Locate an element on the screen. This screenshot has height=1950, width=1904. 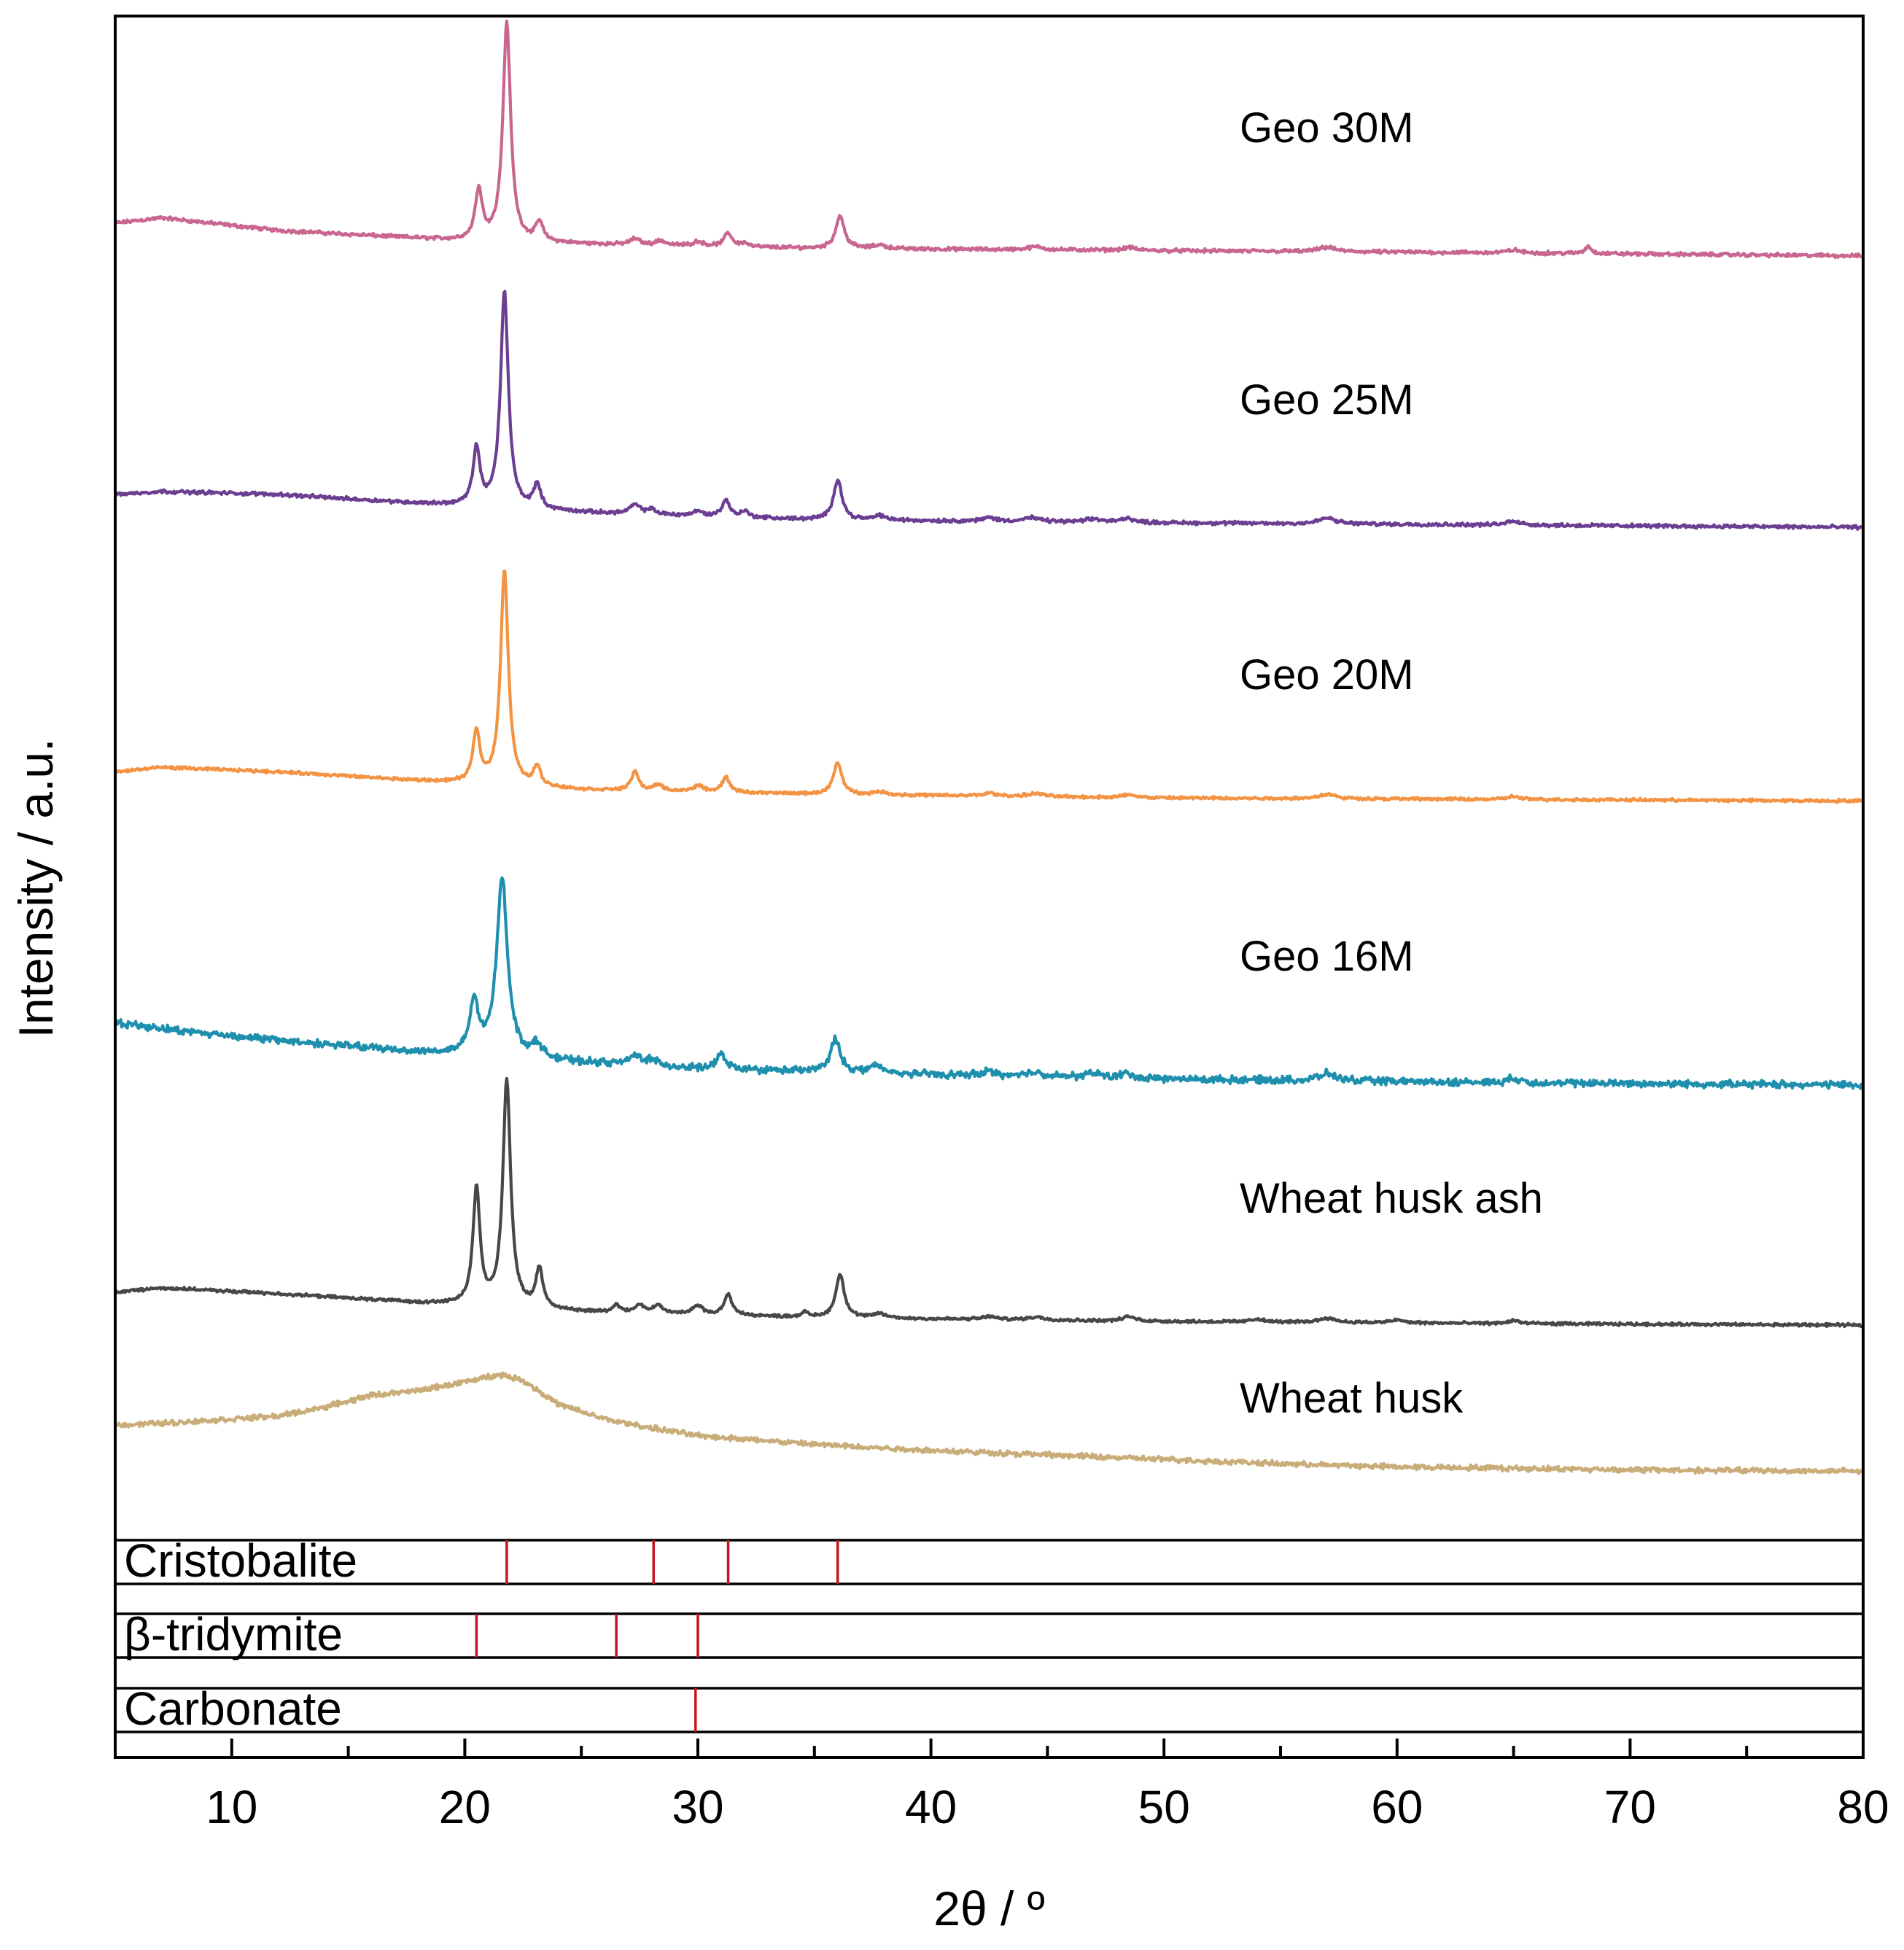
x-tick-label: 10 is located at coordinates (232, 1807).